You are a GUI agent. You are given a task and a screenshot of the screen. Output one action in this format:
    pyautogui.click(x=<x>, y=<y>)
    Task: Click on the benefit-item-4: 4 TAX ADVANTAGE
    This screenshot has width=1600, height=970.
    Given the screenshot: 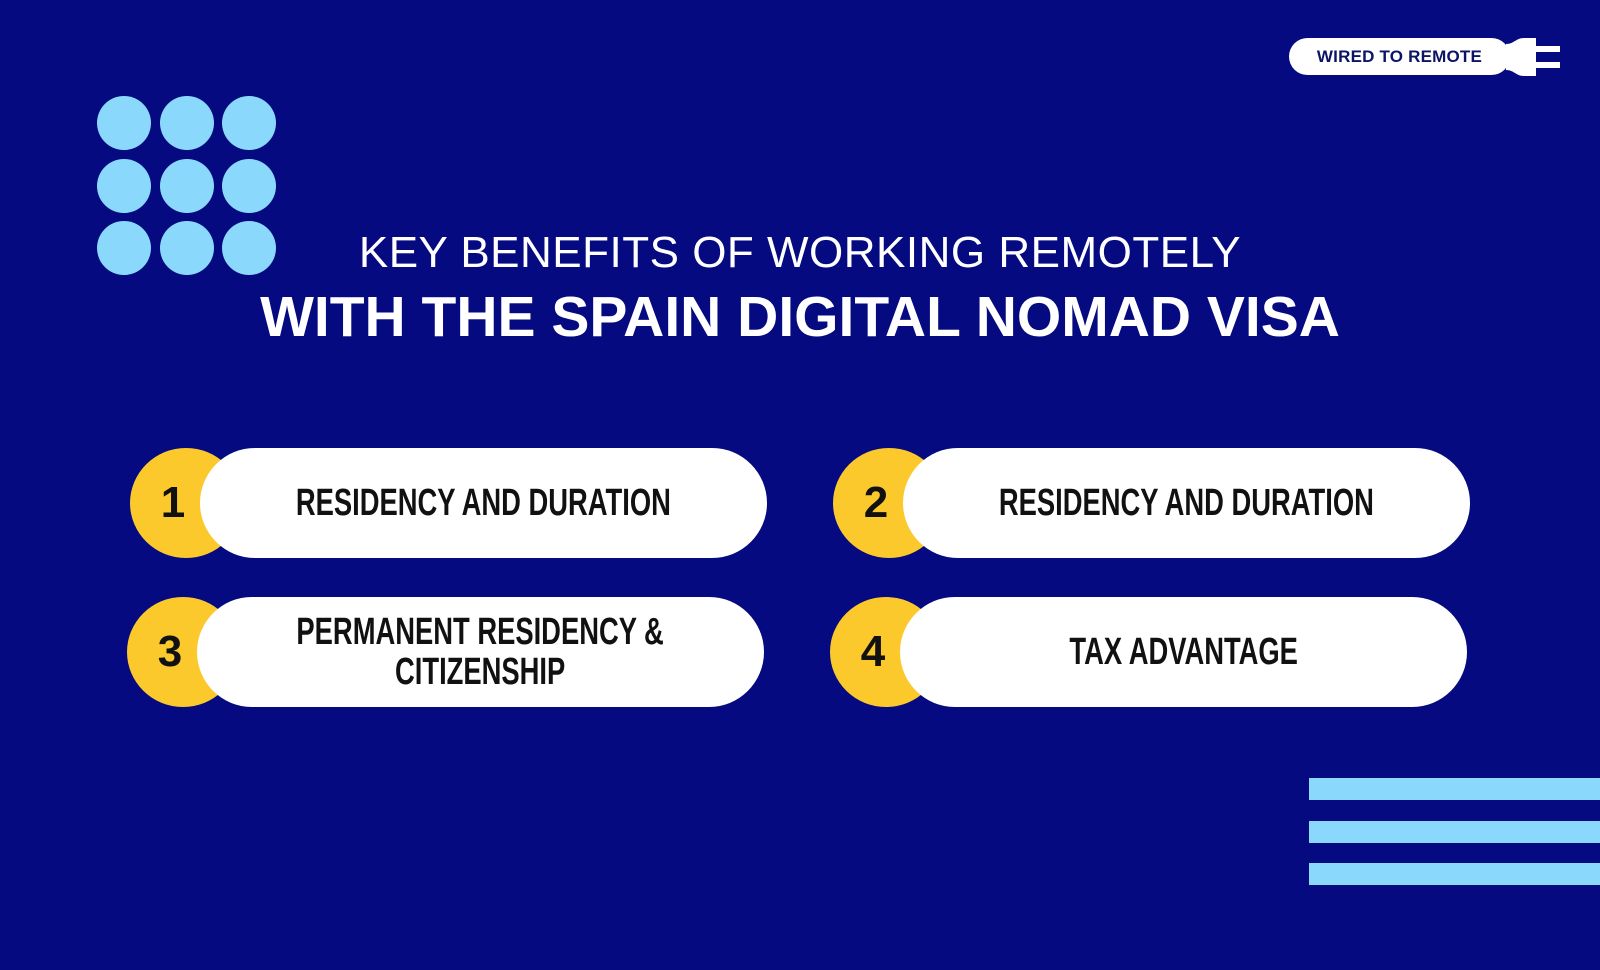 What is the action you would take?
    pyautogui.click(x=1150, y=652)
    